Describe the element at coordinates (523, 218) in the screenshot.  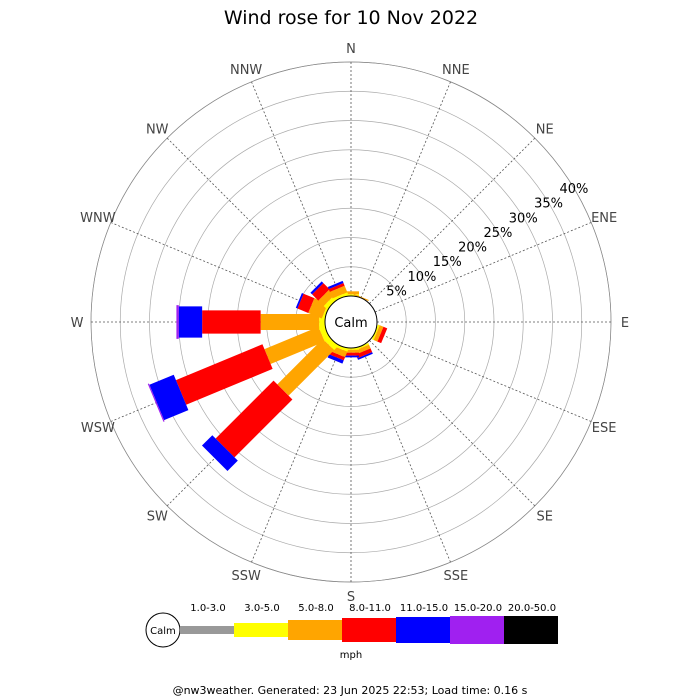
I see `percent-label-30: 30%` at that location.